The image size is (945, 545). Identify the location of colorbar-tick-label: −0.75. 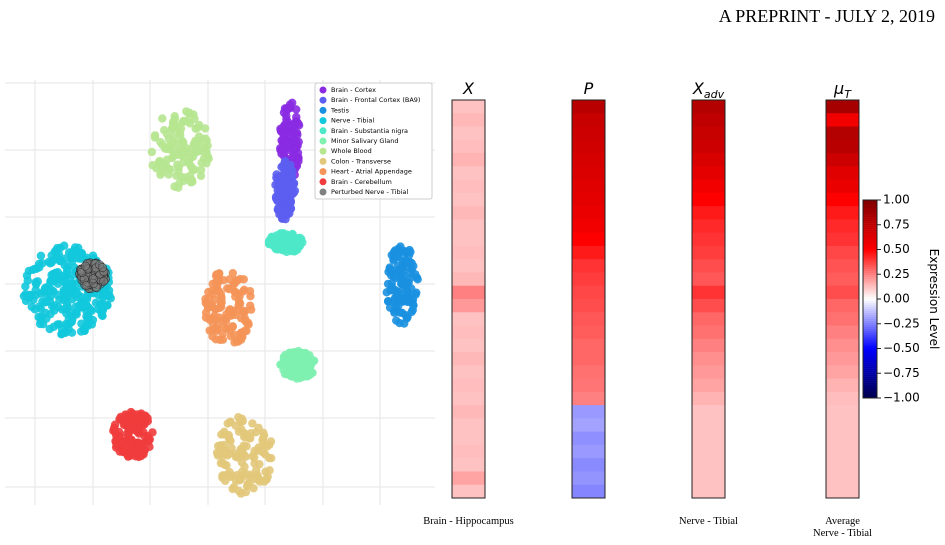
(901, 373).